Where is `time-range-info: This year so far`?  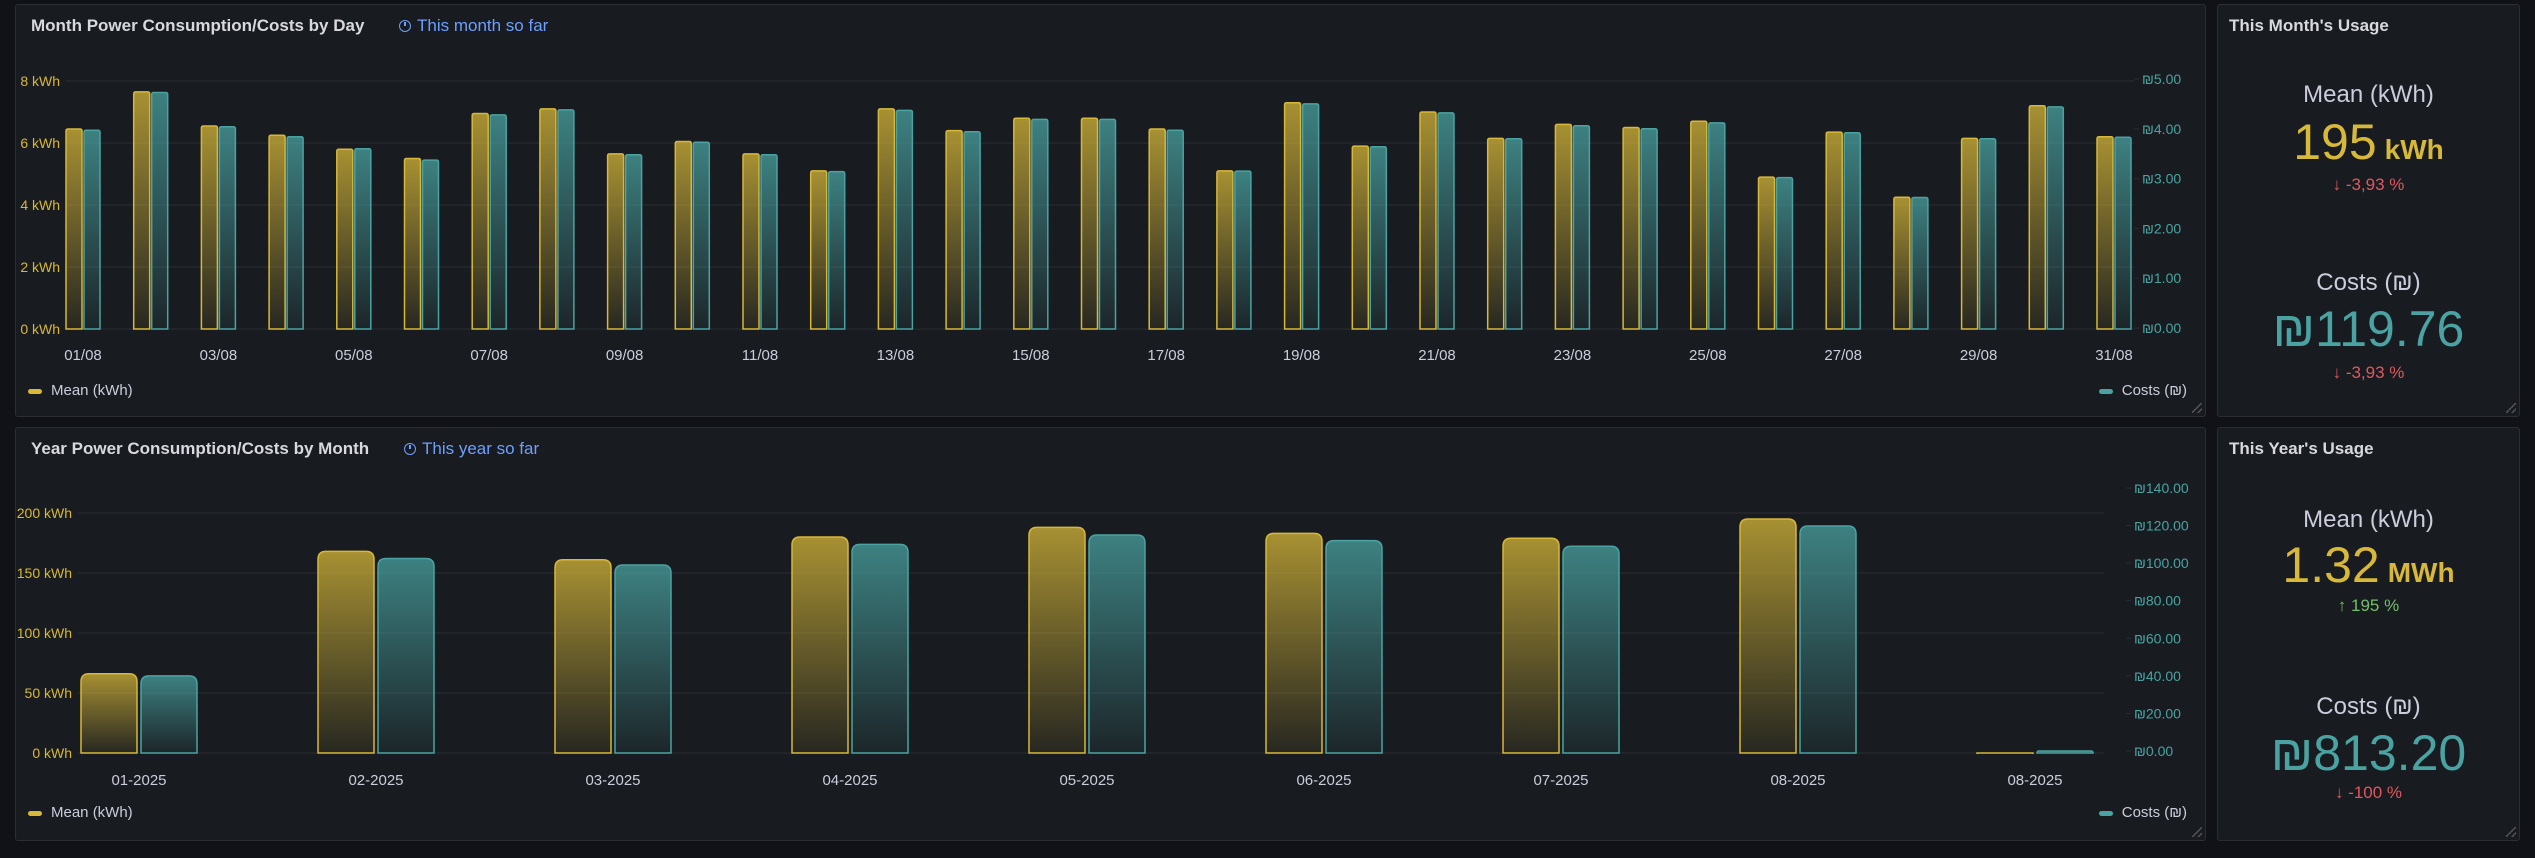
time-range-info: This year so far is located at coordinates (471, 449).